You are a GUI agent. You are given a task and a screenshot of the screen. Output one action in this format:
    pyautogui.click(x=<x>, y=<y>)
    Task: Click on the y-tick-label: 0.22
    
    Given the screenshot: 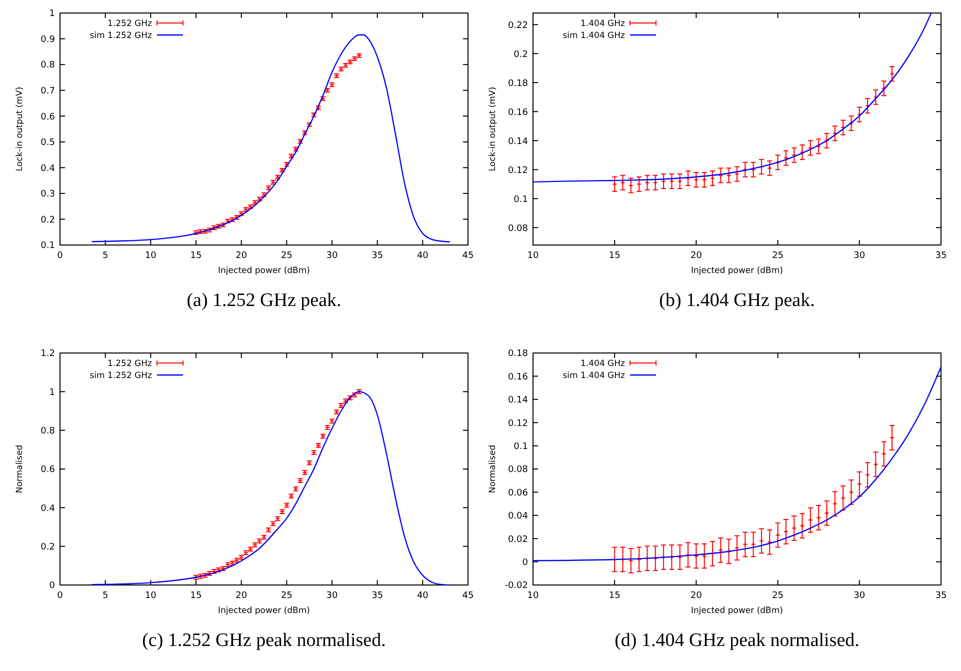 What is the action you would take?
    pyautogui.click(x=518, y=25)
    